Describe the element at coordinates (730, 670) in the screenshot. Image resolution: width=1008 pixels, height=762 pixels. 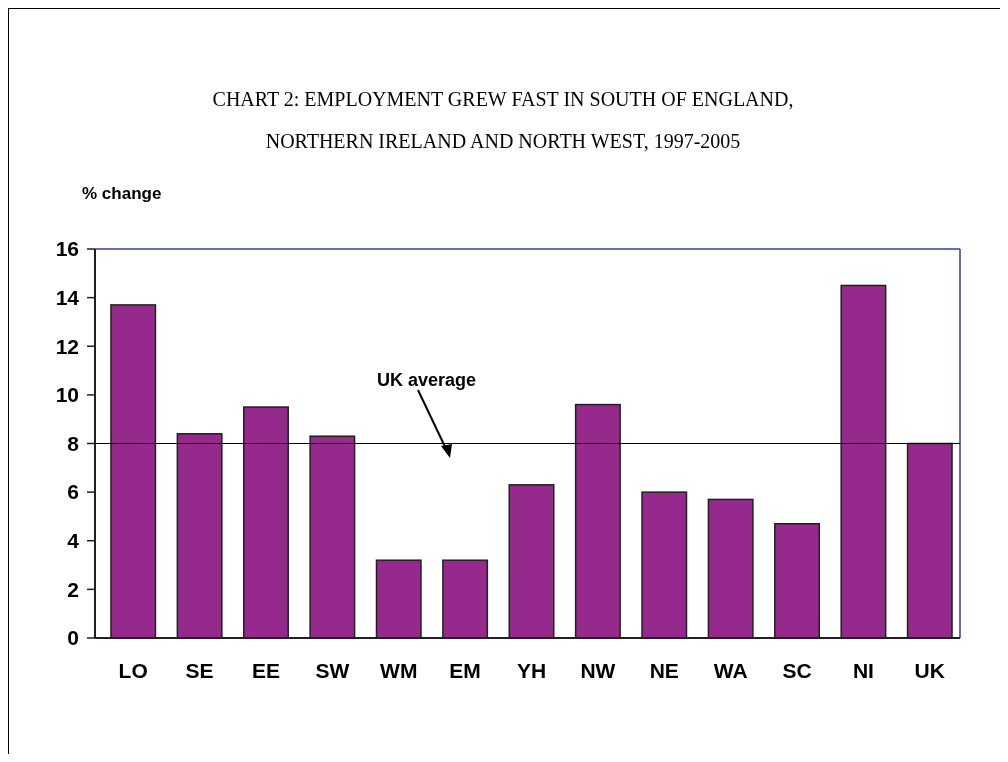
I see `x-tick-label: WA` at that location.